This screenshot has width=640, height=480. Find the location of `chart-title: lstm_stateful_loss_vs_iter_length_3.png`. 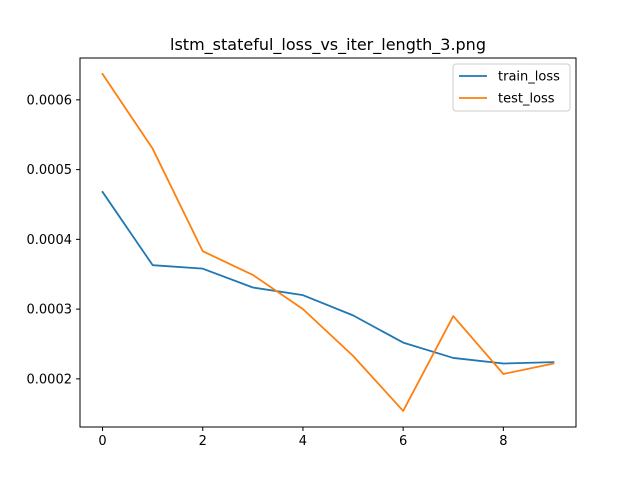

chart-title: lstm_stateful_loss_vs_iter_length_3.png is located at coordinates (328, 45).